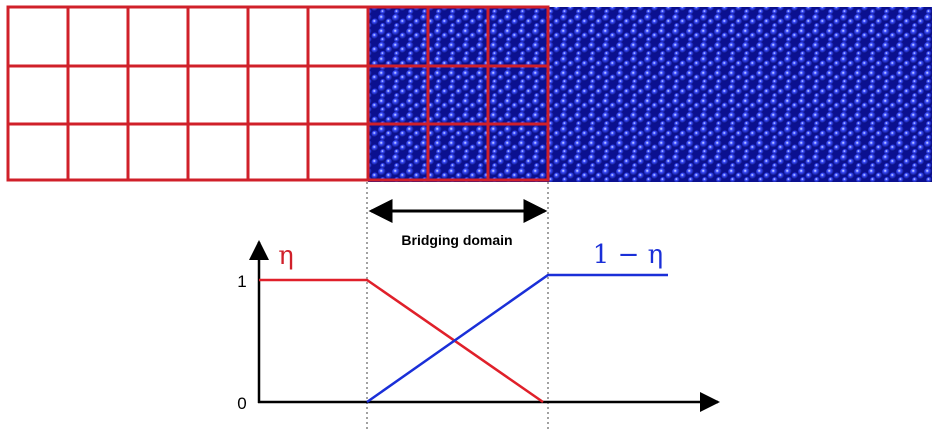  What do you see at coordinates (401, 341) in the screenshot?
I see `eta-curve` at bounding box center [401, 341].